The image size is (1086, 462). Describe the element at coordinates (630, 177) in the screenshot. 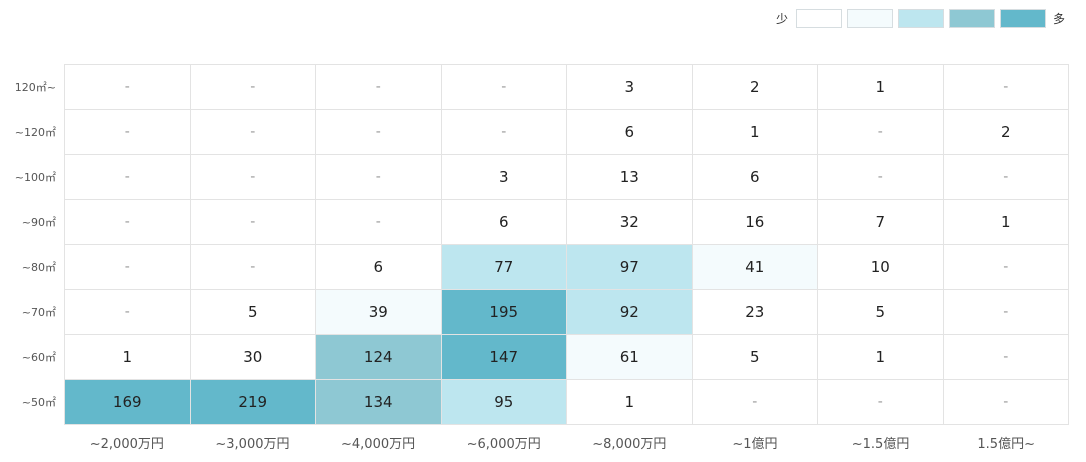

I see `heatmap-cell: 13` at that location.